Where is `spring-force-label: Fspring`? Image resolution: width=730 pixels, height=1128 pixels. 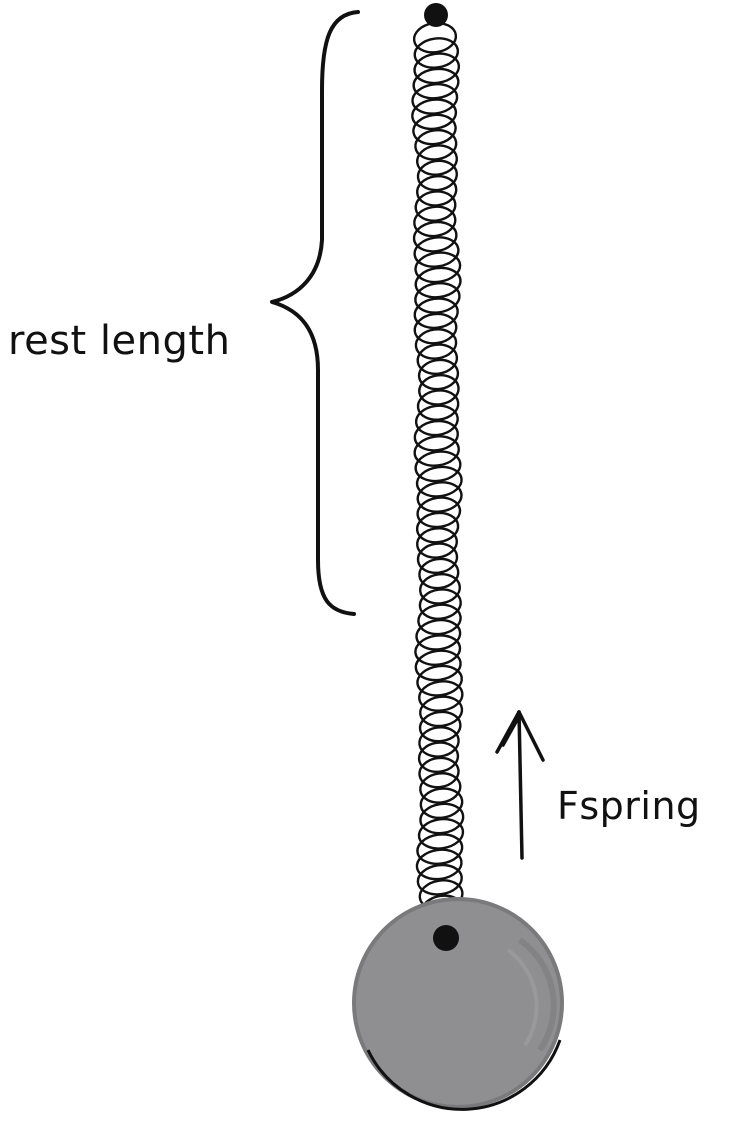
spring-force-label: Fspring is located at coordinates (629, 806).